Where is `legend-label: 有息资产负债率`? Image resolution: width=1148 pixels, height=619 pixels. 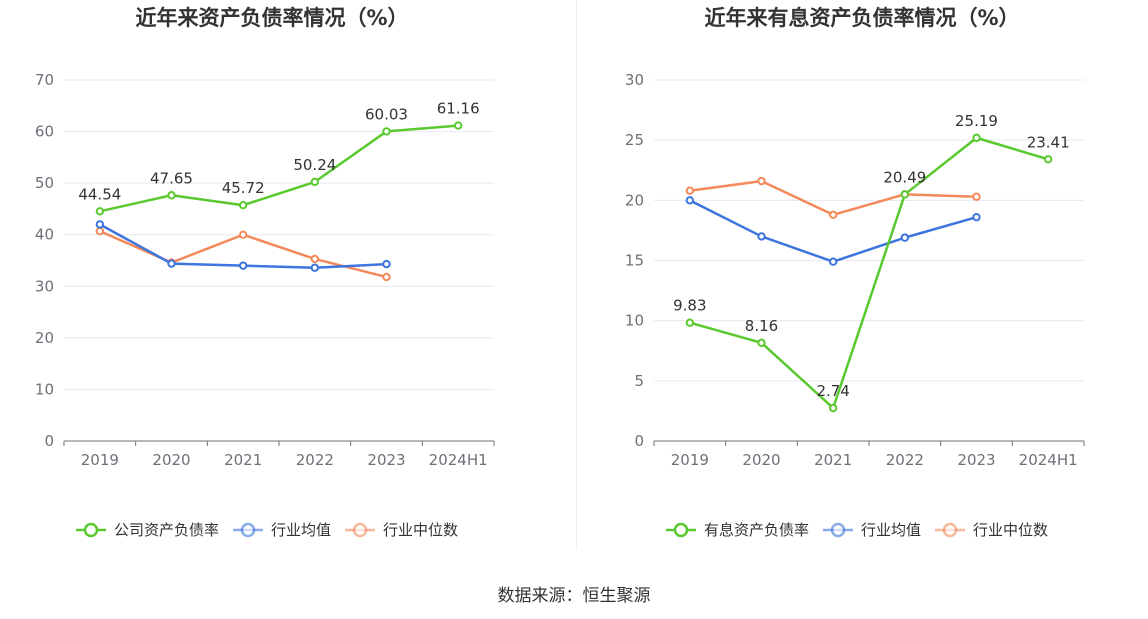
legend-label: 有息资产负债率 is located at coordinates (756, 530).